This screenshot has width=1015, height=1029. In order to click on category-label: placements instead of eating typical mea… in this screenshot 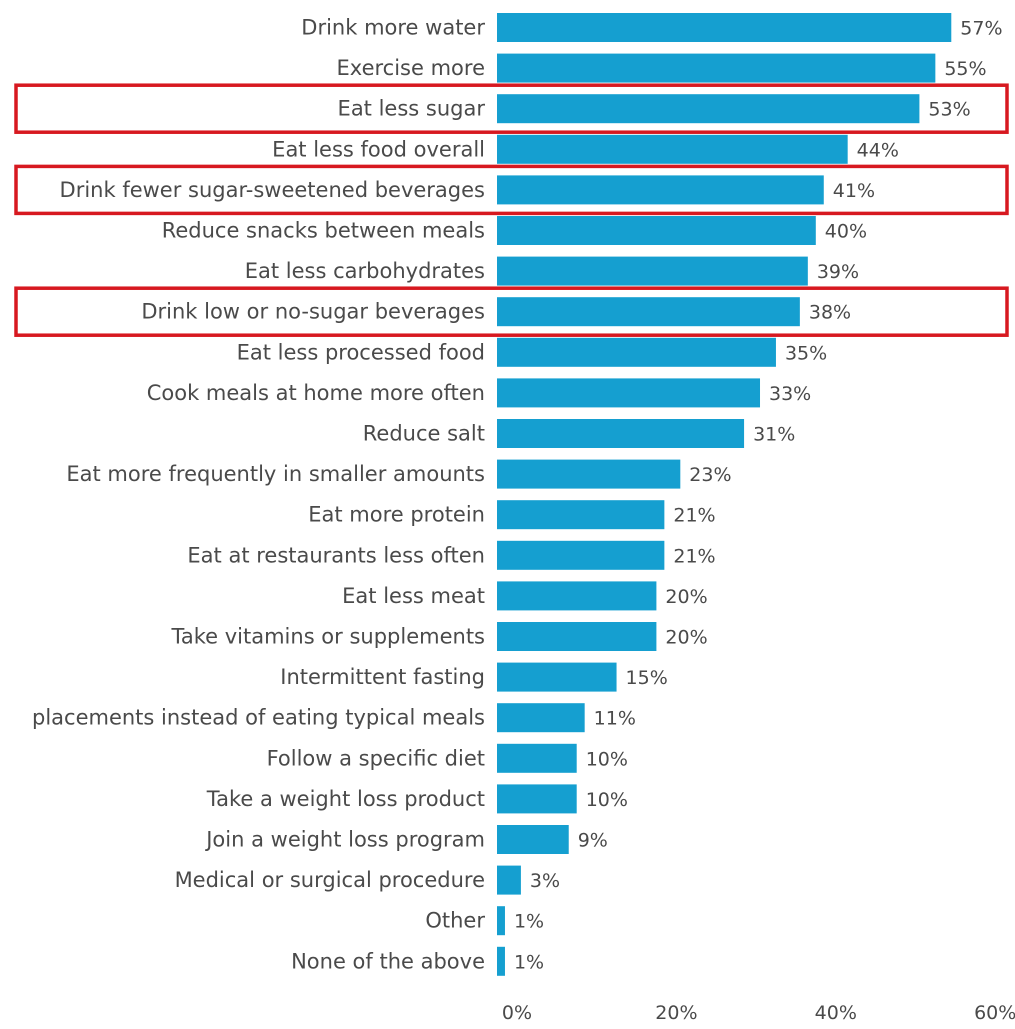, I will do `click(258, 718)`.